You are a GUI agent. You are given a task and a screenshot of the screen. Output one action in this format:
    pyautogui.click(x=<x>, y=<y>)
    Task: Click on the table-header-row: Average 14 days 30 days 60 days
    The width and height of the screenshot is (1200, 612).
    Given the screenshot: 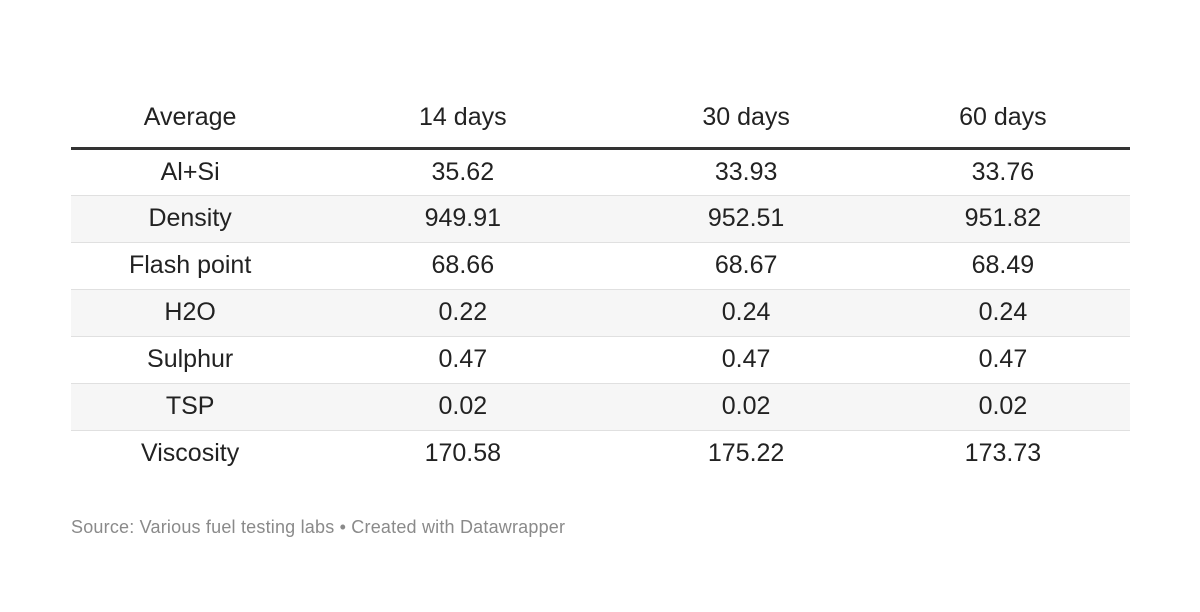 What is the action you would take?
    pyautogui.click(x=600, y=119)
    